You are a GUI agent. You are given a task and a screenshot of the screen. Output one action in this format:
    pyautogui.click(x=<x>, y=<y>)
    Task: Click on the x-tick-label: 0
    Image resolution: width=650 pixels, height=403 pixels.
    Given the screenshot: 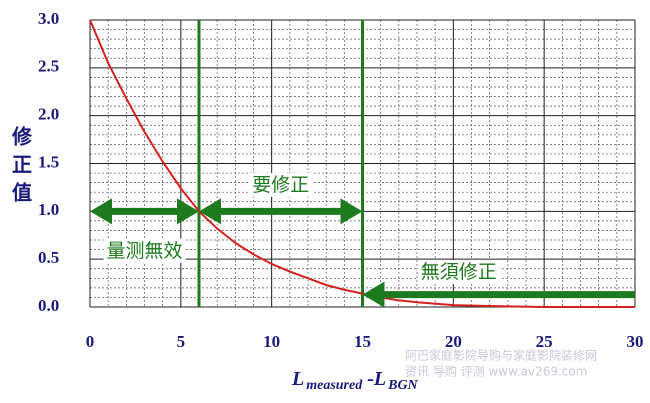 What is the action you would take?
    pyautogui.click(x=90, y=341)
    